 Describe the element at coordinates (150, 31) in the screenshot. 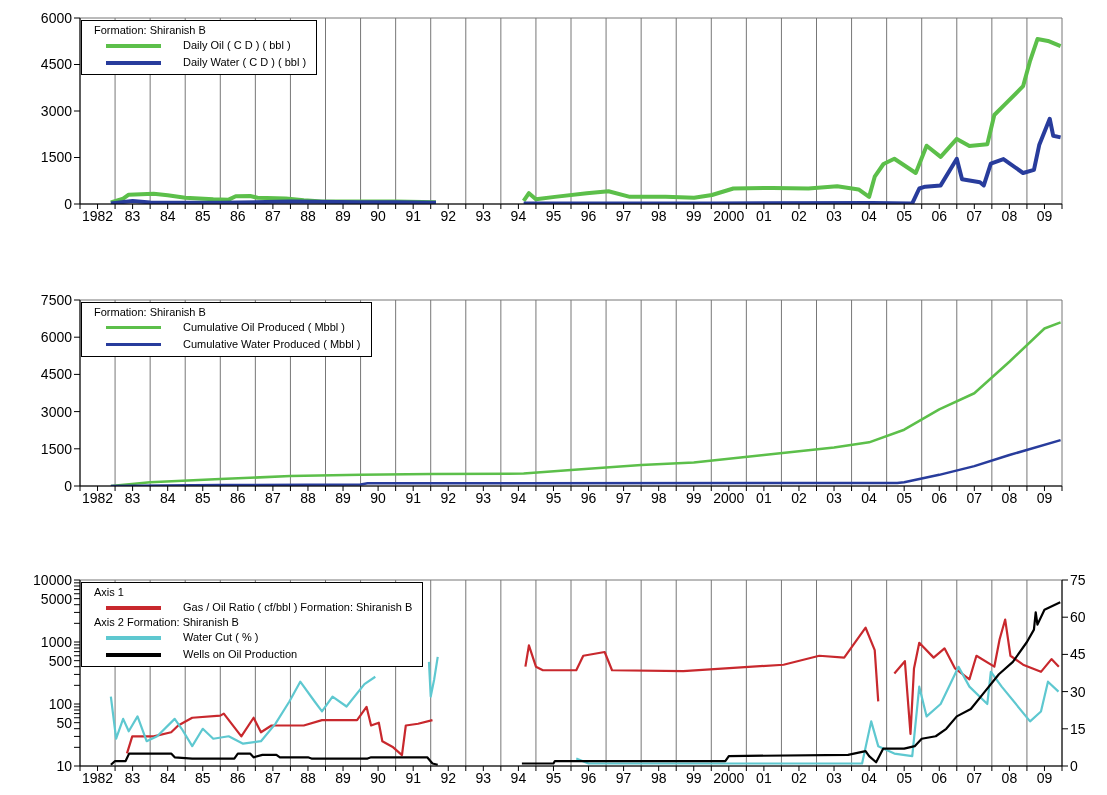

I see `legend-title: Formation: Shiranish B` at that location.